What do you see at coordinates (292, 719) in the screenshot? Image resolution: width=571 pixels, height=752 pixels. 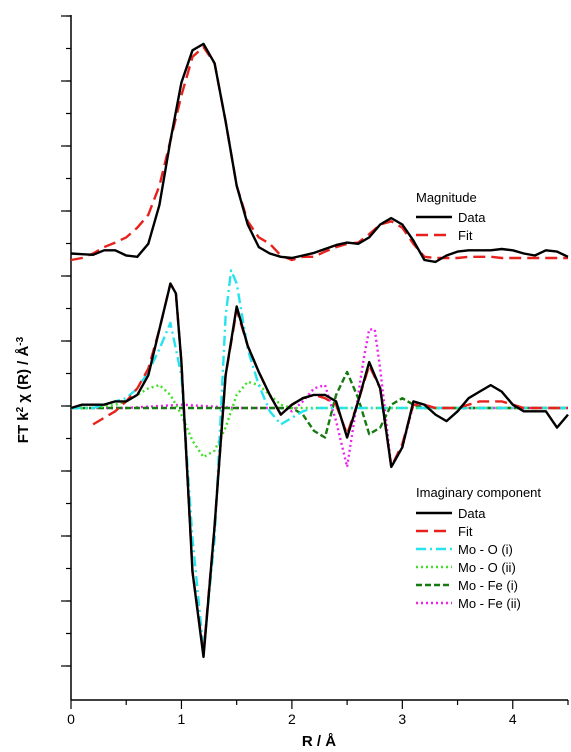 I see `x-tick-label: 2` at bounding box center [292, 719].